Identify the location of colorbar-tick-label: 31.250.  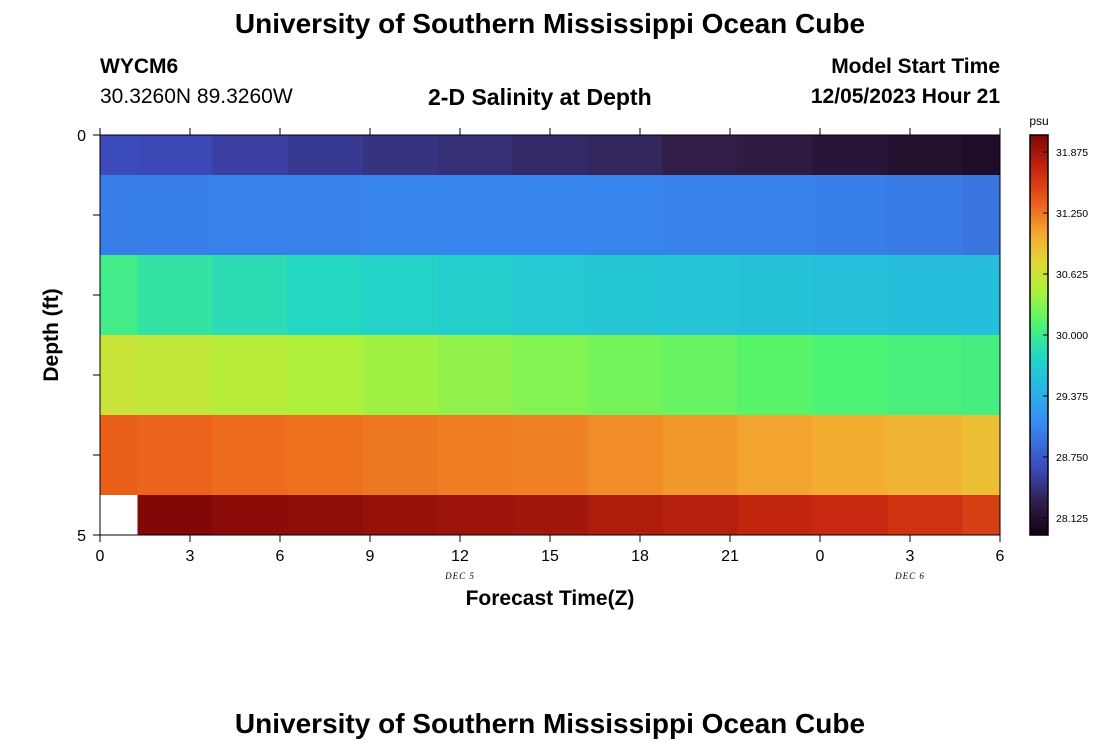
(1072, 214).